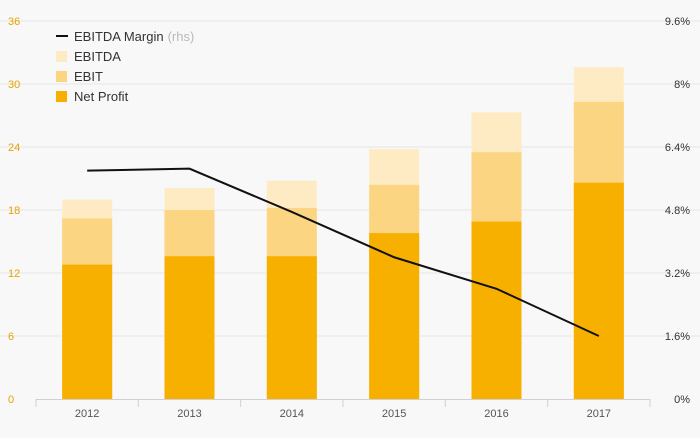 The image size is (700, 438). I want to click on y-tick-label-right: 0%, so click(682, 400).